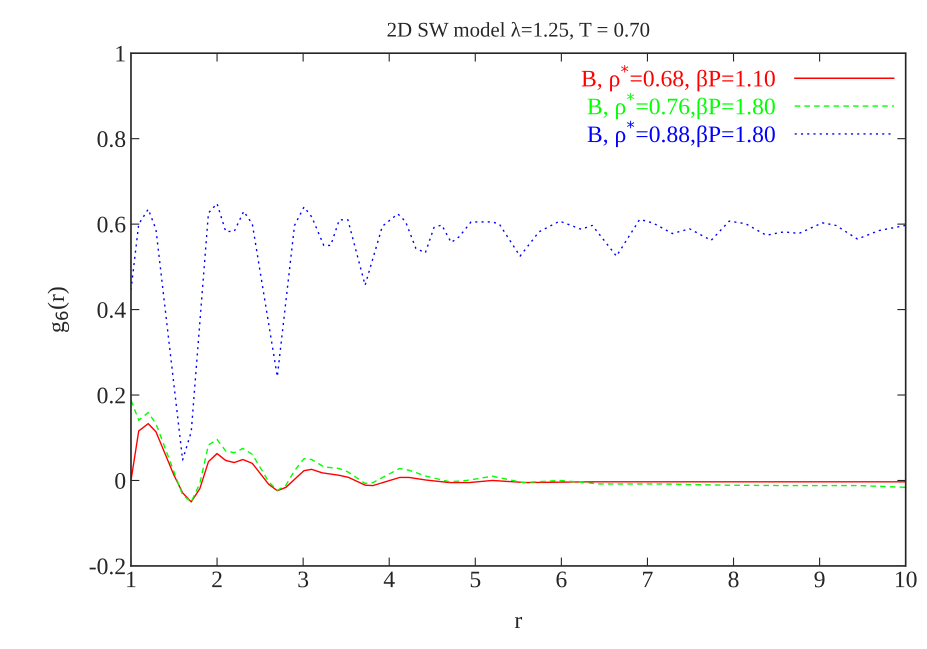 The height and width of the screenshot is (649, 927). I want to click on legend-label: B, ρ$^{*}$=0.68, βP=1.10, so click(678, 78).